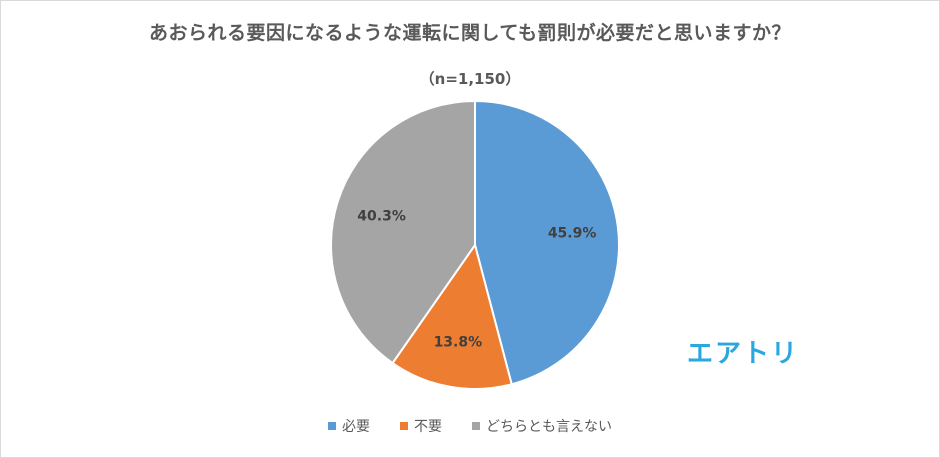  Describe the element at coordinates (743, 354) in the screenshot. I see `eatori-logo: エアトリ` at that location.